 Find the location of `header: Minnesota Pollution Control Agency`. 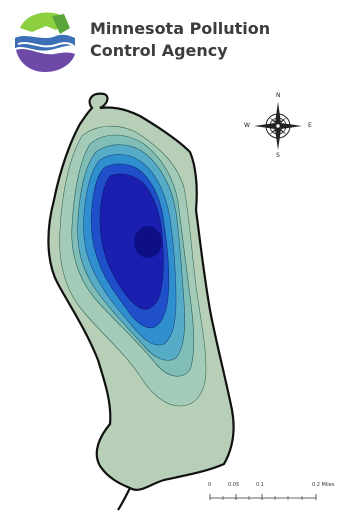

header: Minnesota Pollution Control Agency is located at coordinates (177, 41).